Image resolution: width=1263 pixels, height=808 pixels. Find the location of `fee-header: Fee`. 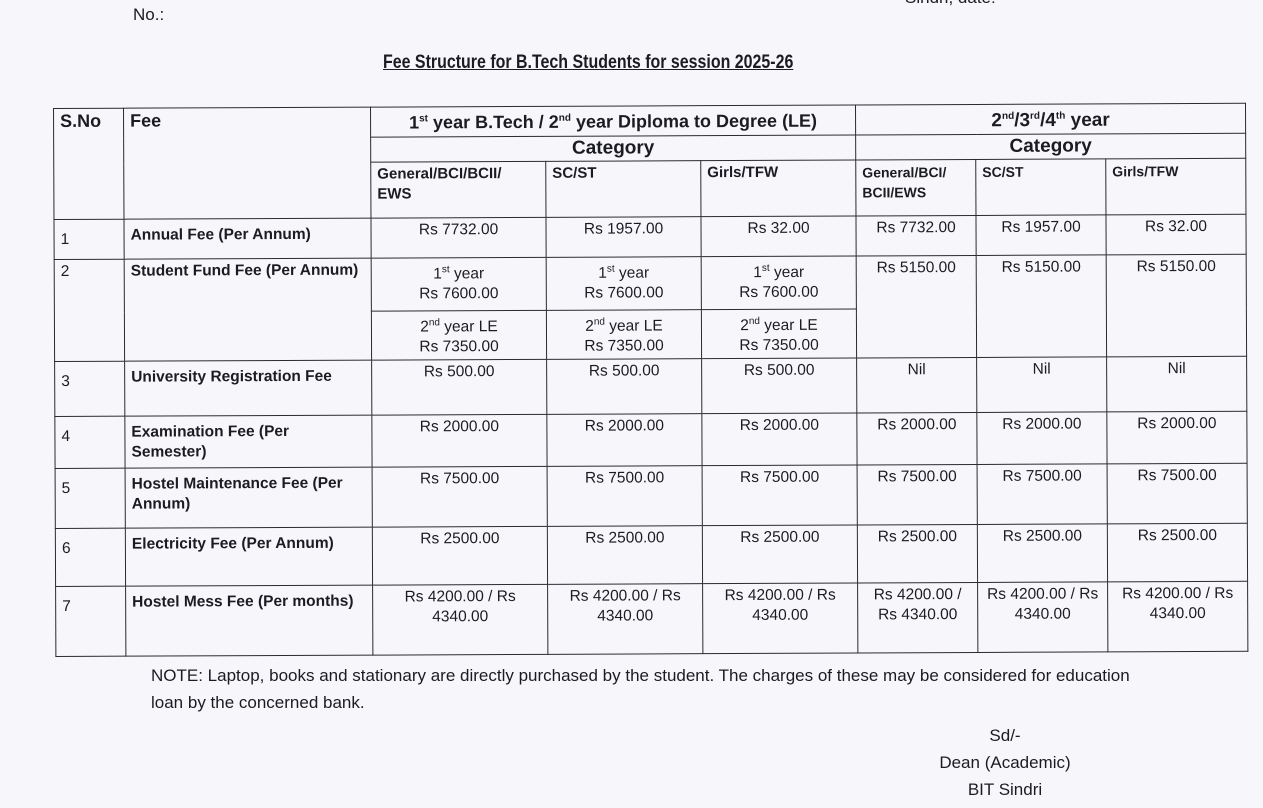

fee-header: Fee is located at coordinates (247, 163).